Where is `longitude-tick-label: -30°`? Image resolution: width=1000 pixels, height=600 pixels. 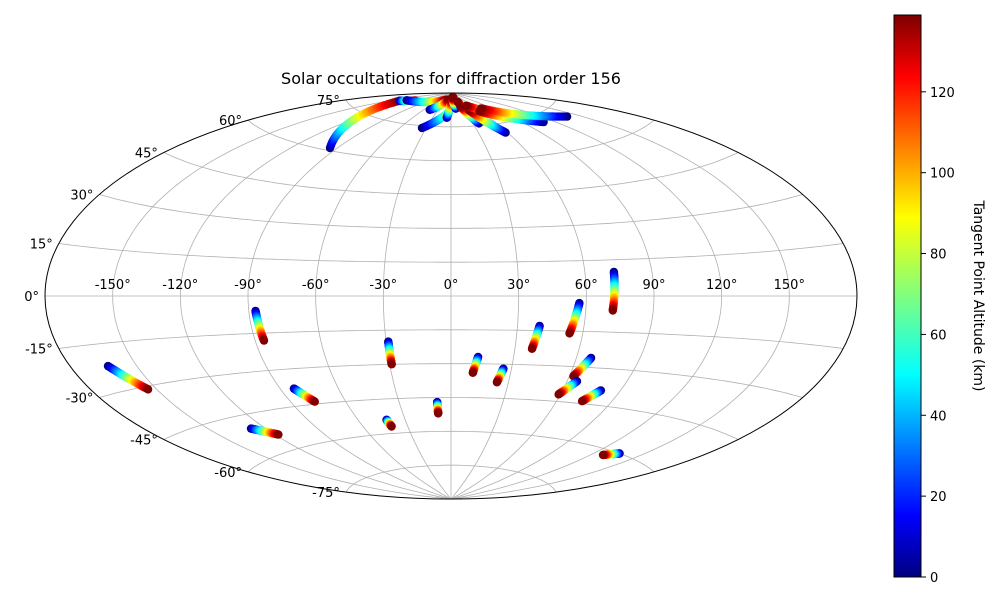 longitude-tick-label: -30° is located at coordinates (383, 285).